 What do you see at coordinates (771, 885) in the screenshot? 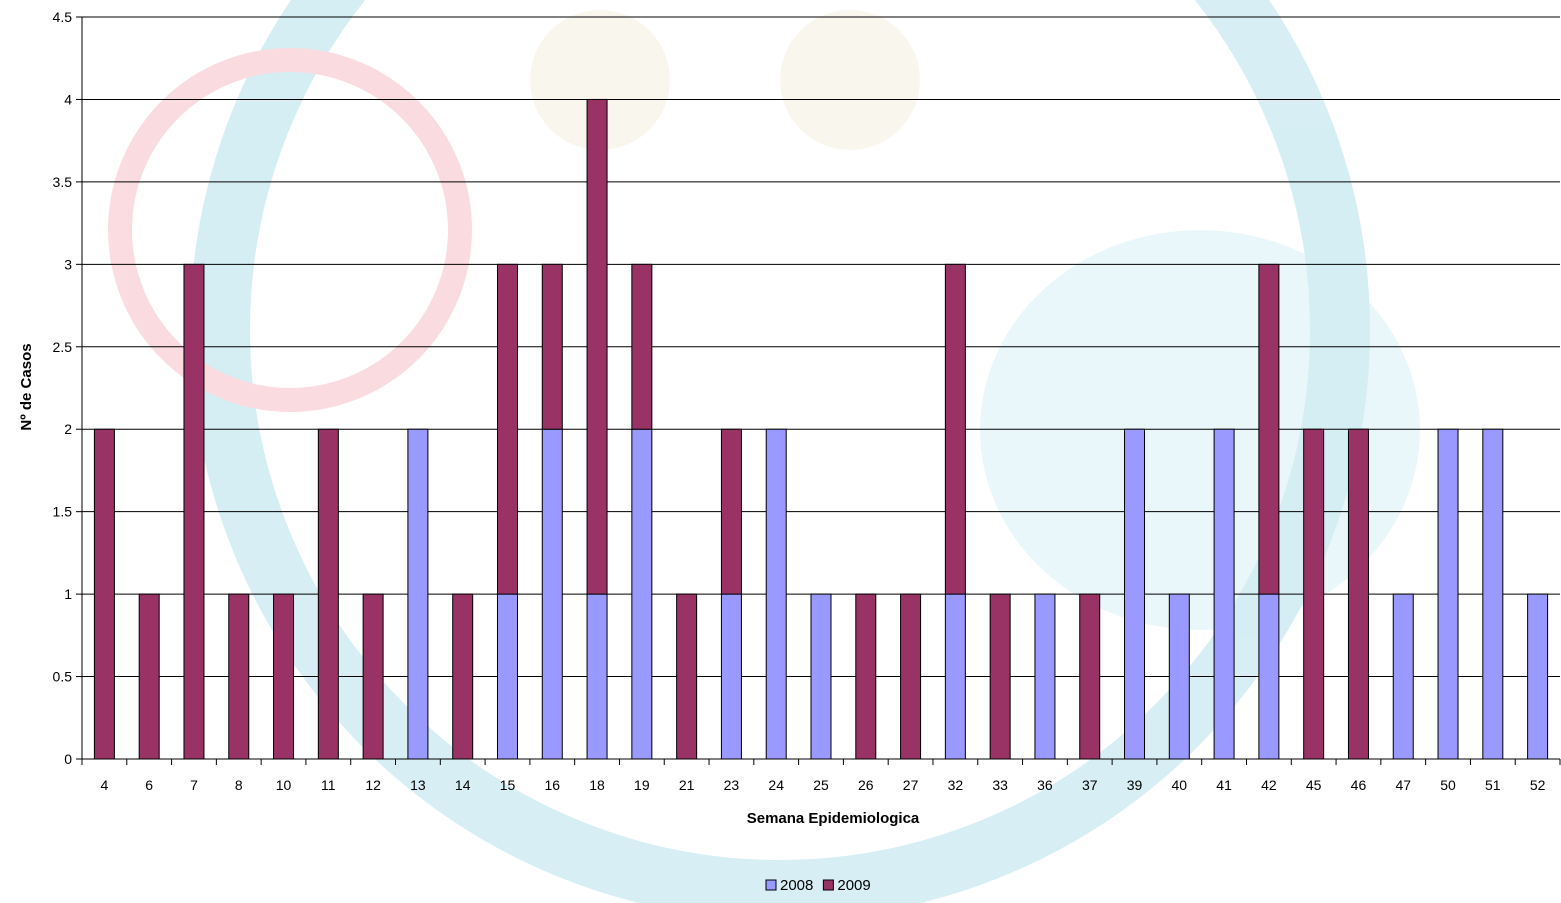
I see `legend-swatch-2008` at bounding box center [771, 885].